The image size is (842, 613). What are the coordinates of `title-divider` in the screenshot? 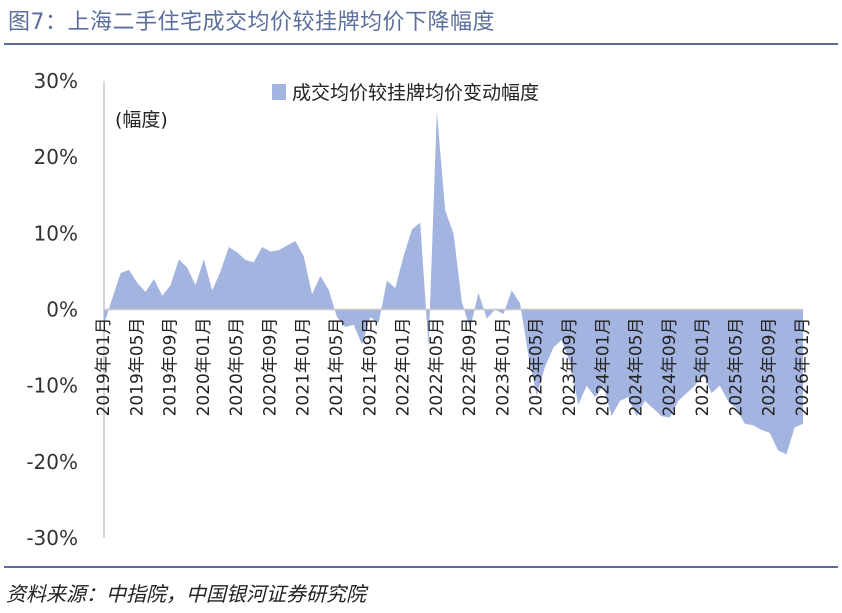 It's located at (421, 44).